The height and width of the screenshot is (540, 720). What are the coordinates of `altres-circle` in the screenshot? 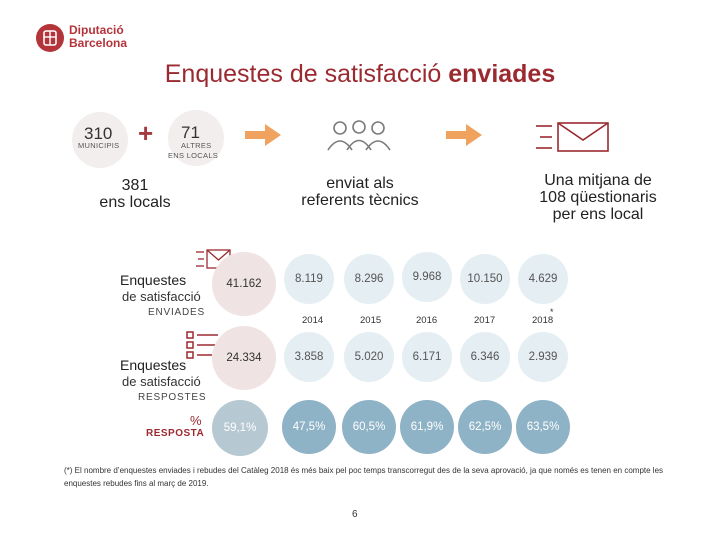 It's located at (196, 138).